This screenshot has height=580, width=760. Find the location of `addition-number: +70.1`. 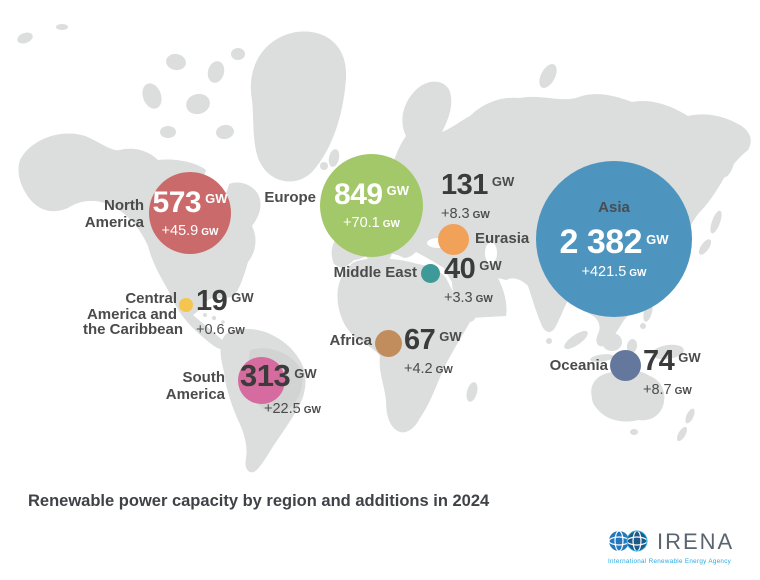

addition-number: +70.1 is located at coordinates (361, 223).